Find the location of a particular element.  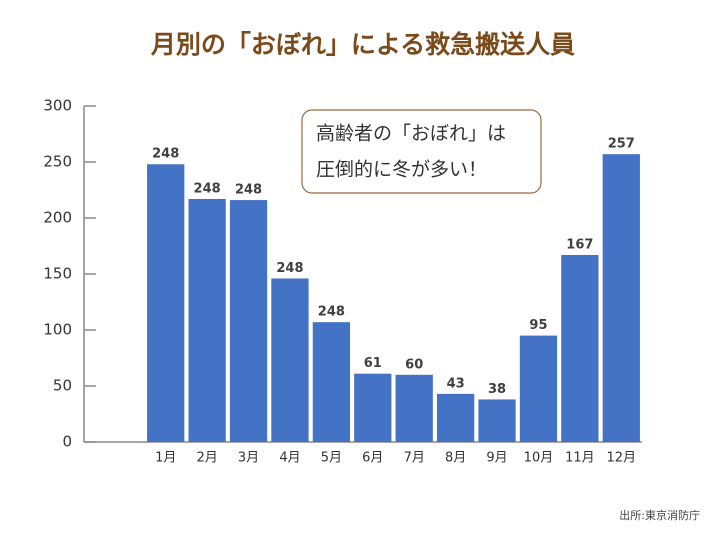

x-tick-label: 2月 is located at coordinates (206, 458).